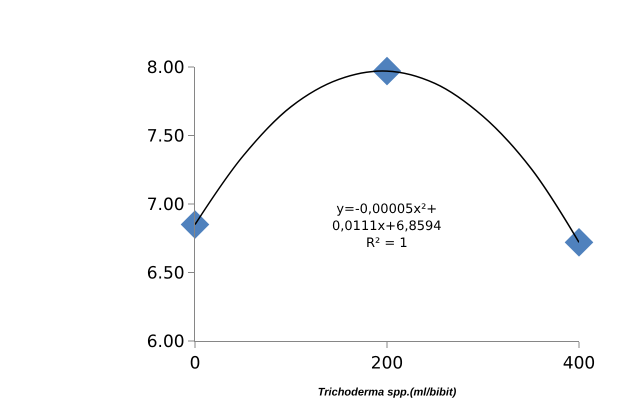 The width and height of the screenshot is (639, 416). What do you see at coordinates (579, 363) in the screenshot?
I see `x-tick-label: 400` at bounding box center [579, 363].